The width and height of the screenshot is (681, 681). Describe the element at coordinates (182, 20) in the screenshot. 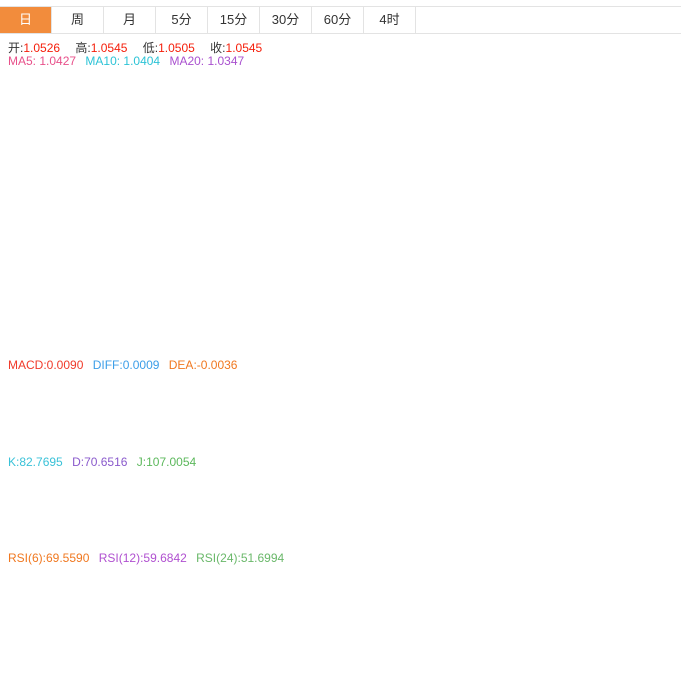

I see `tab-3: 5分` at that location.